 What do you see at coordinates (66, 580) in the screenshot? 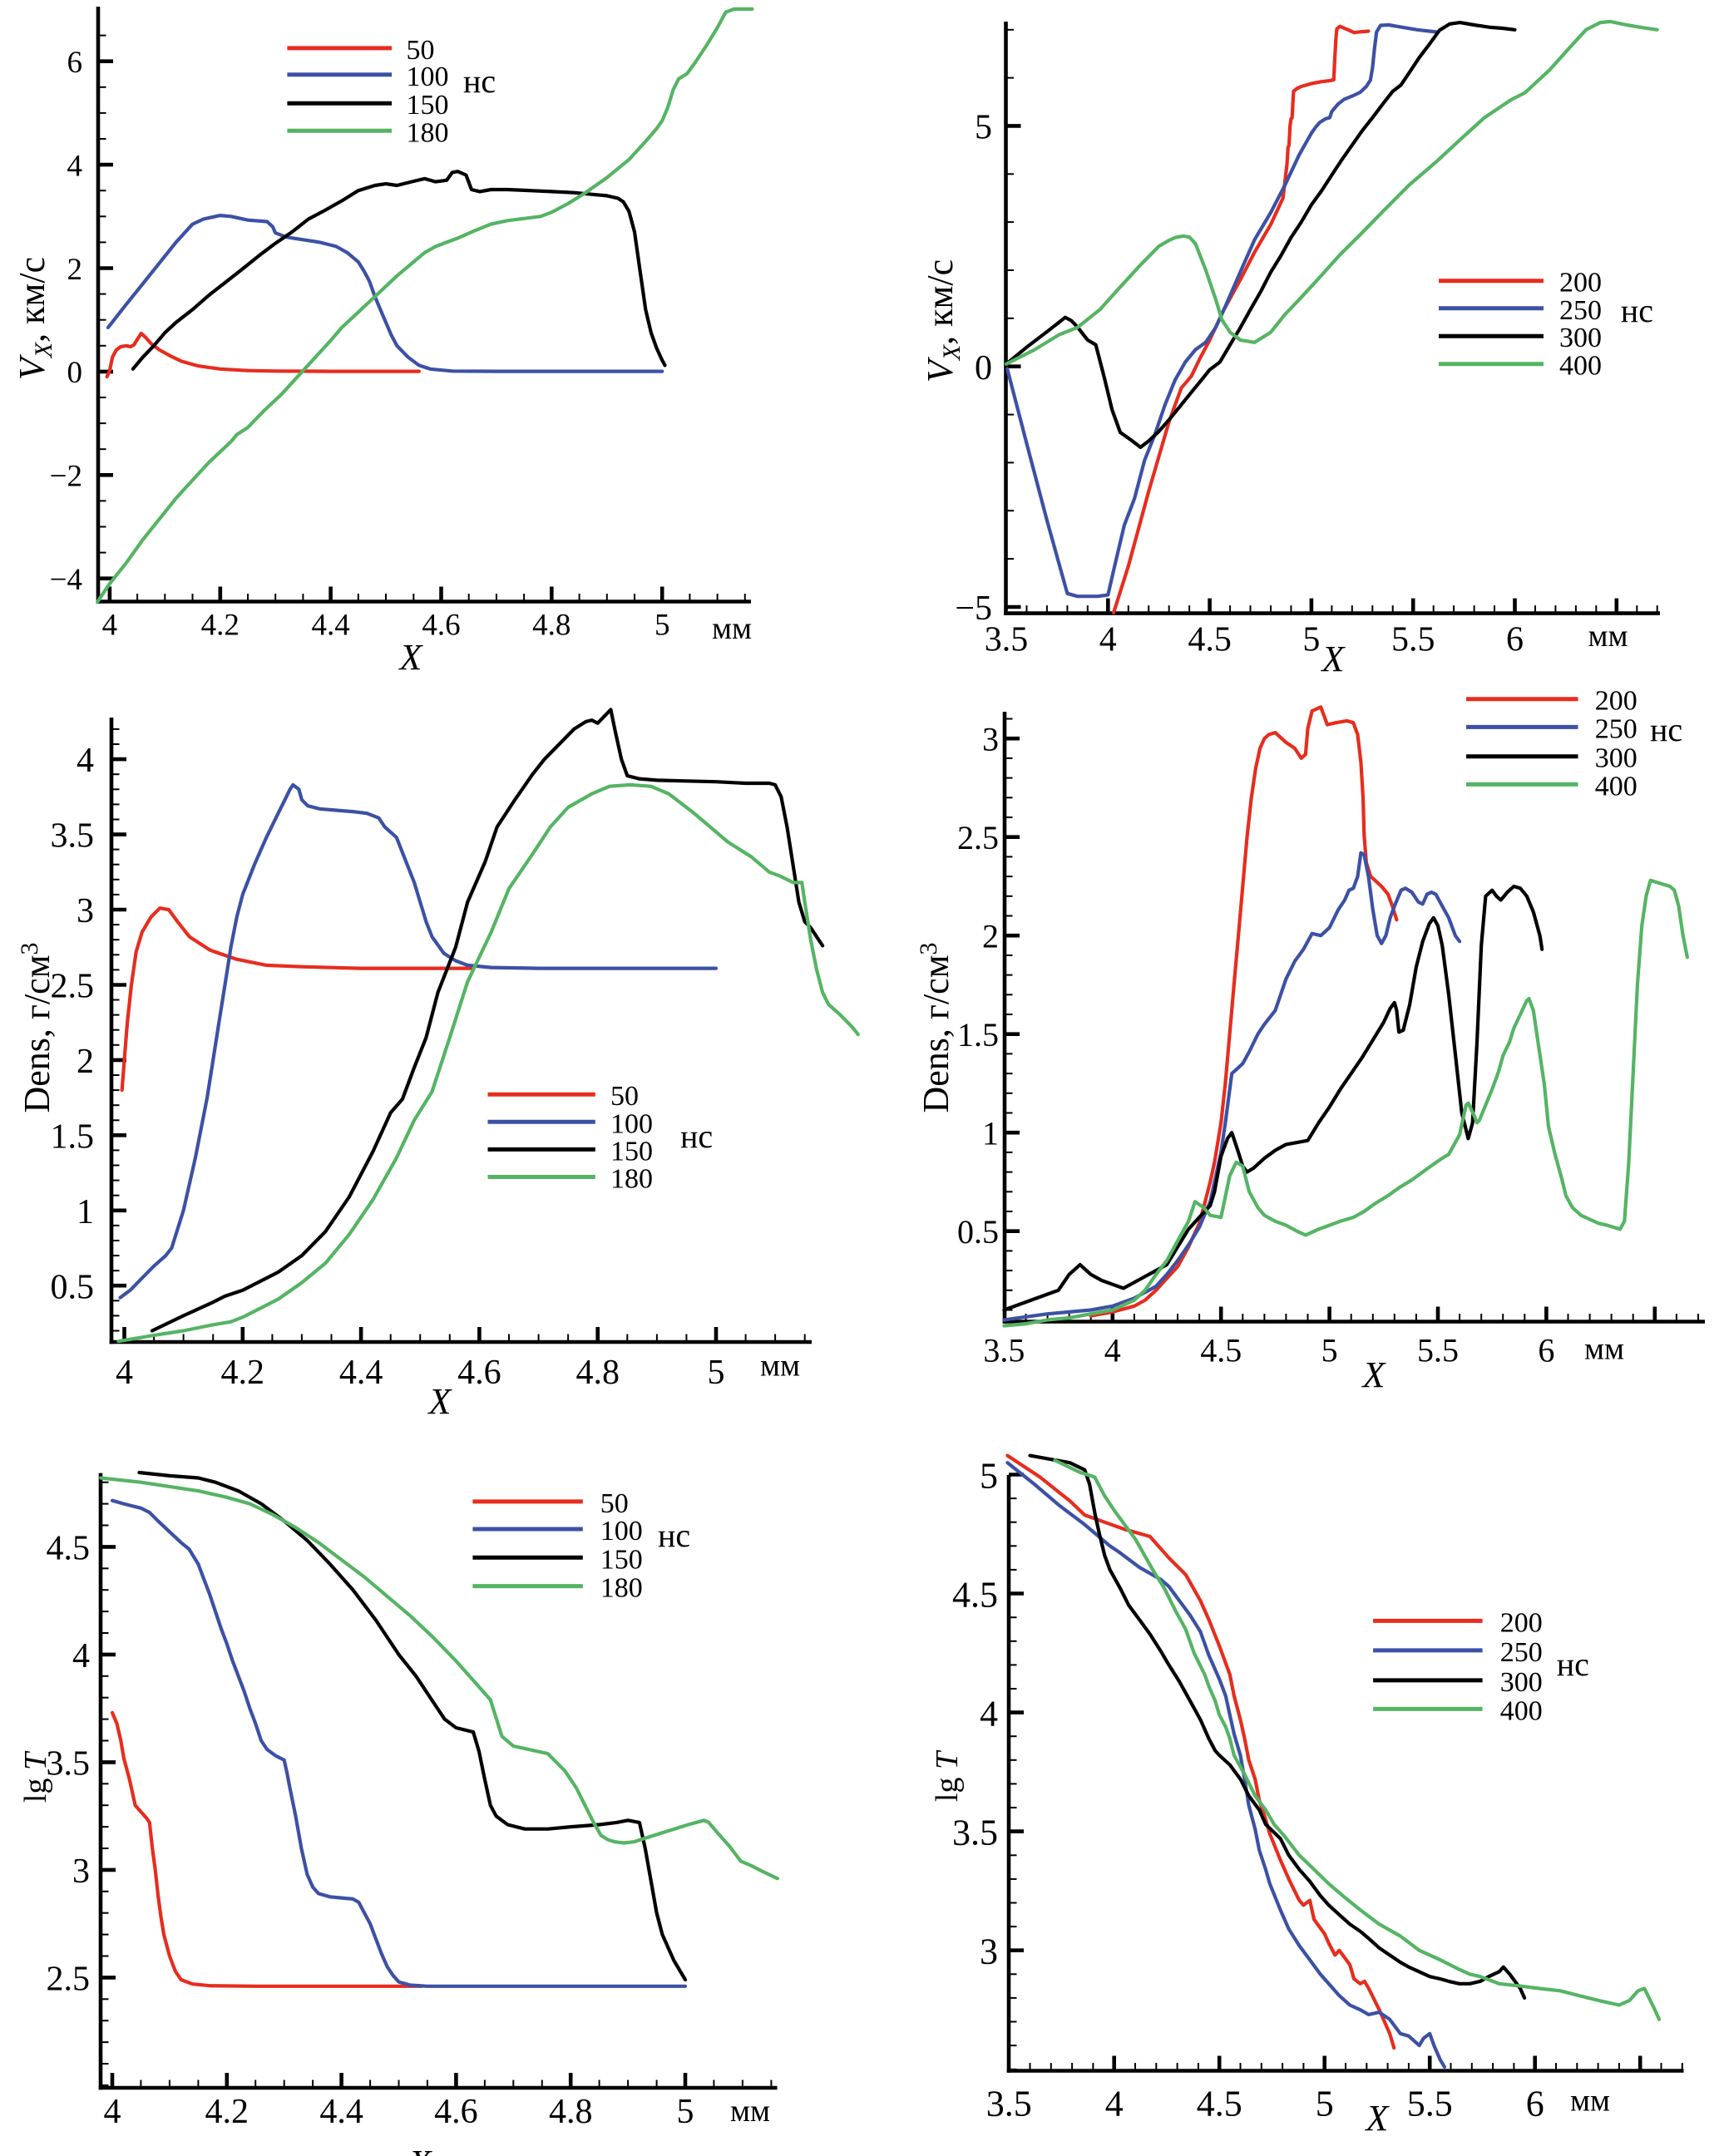
I see `svg-text: −4` at bounding box center [66, 580].